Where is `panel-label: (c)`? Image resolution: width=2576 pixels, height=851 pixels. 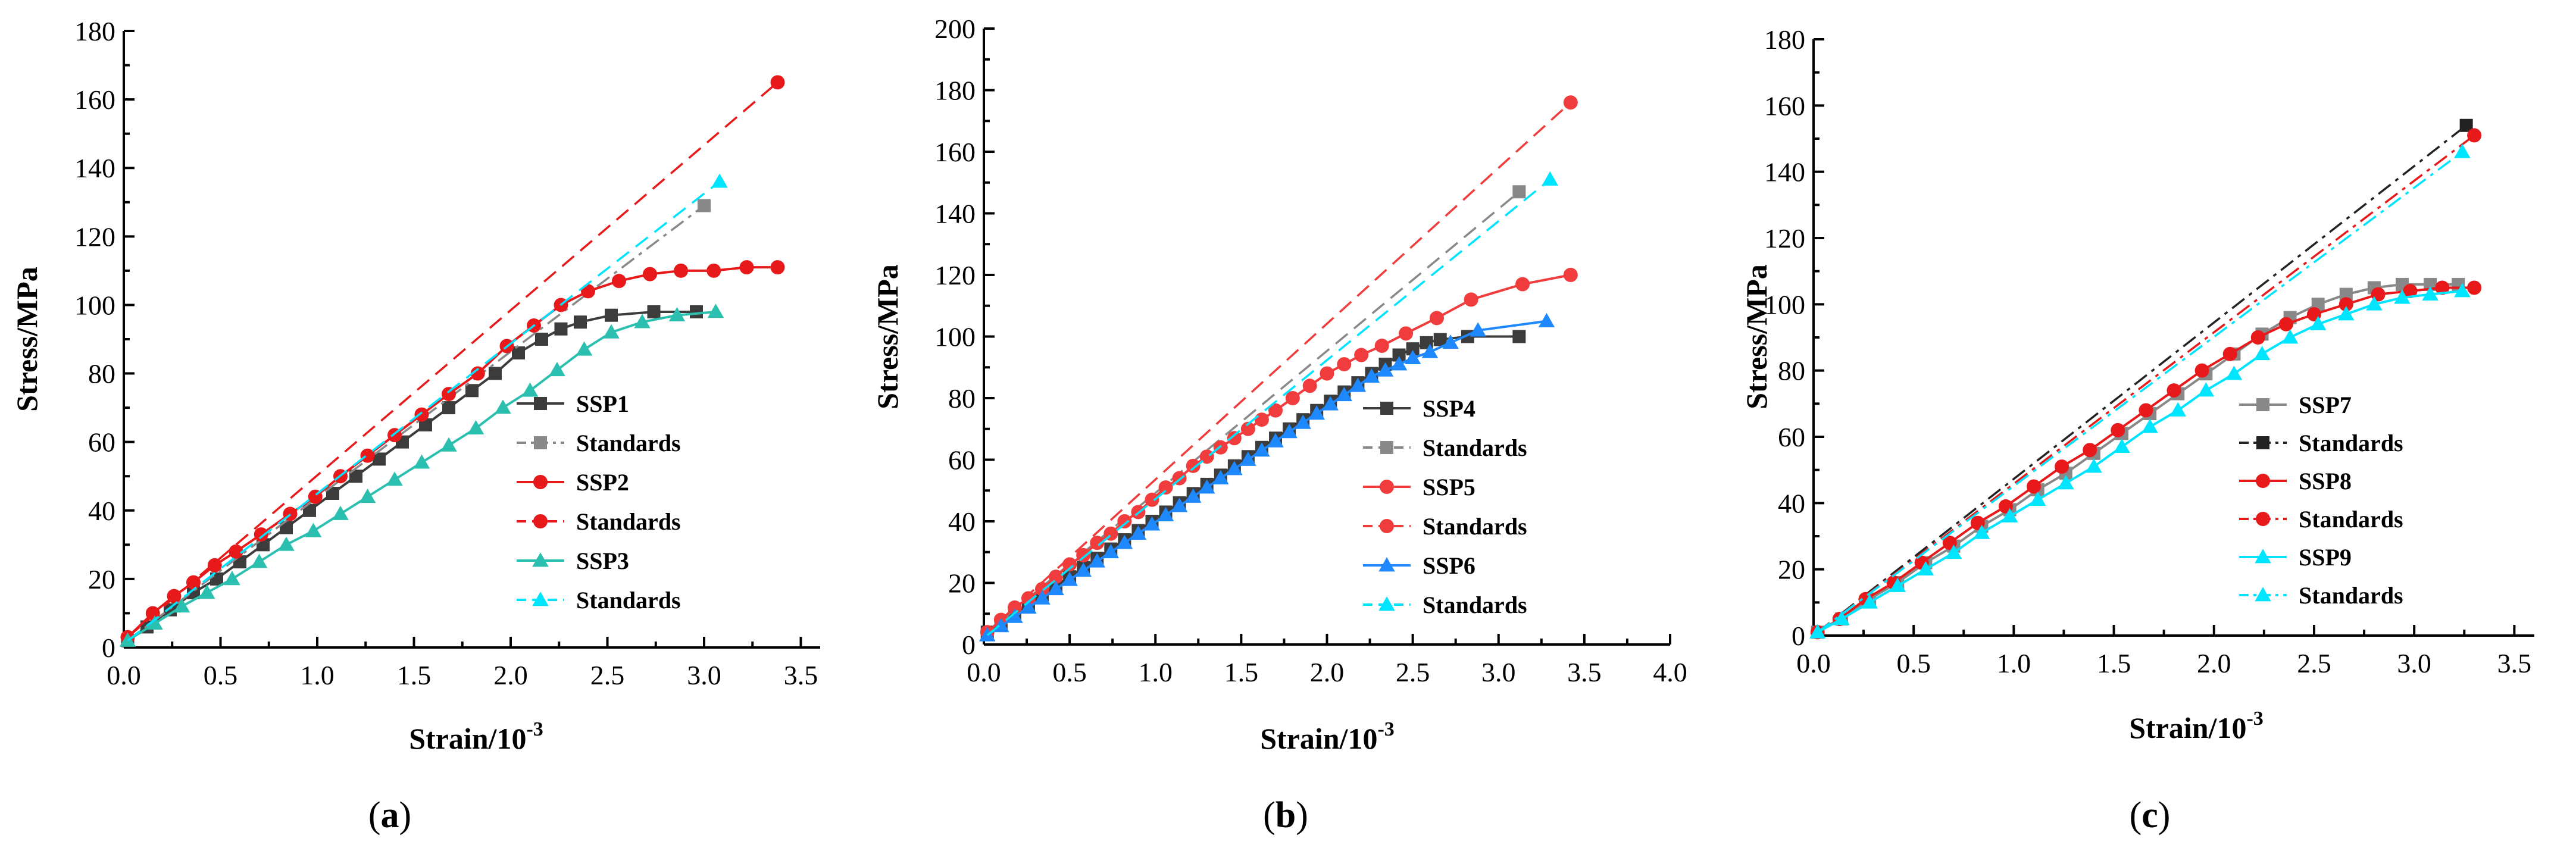 panel-label: (c) is located at coordinates (2150, 815).